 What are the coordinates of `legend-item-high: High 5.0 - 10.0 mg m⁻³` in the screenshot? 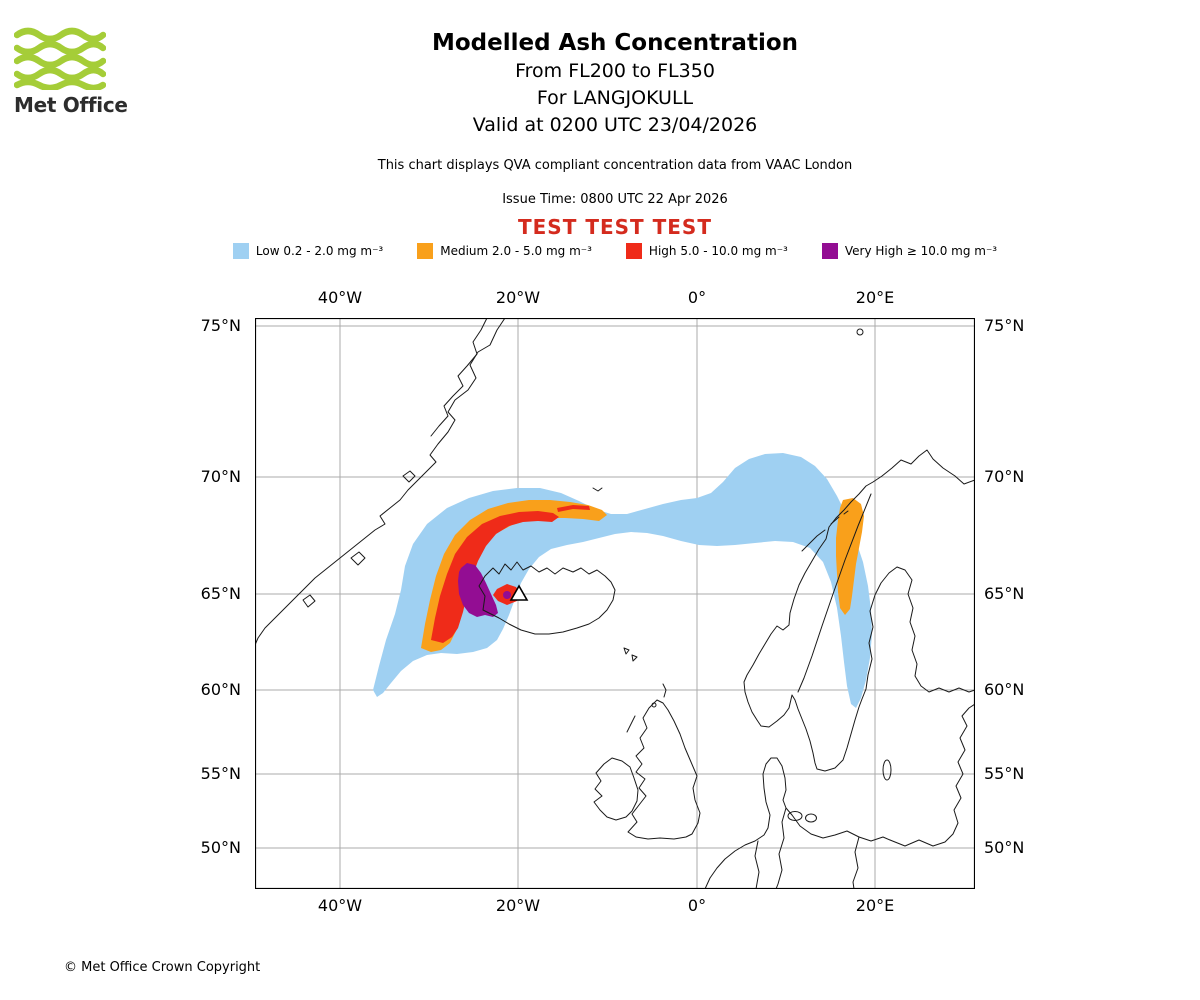 It's located at (706, 251).